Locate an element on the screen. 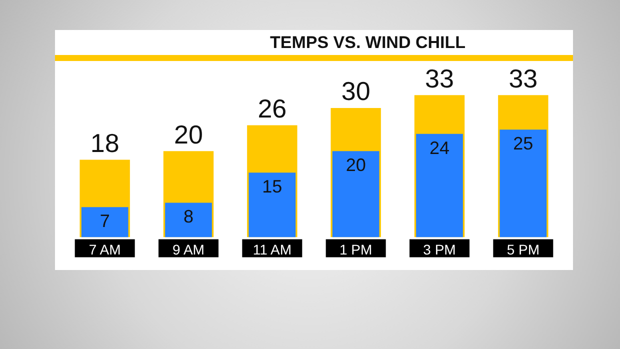  data-label: 25 is located at coordinates (523, 144).